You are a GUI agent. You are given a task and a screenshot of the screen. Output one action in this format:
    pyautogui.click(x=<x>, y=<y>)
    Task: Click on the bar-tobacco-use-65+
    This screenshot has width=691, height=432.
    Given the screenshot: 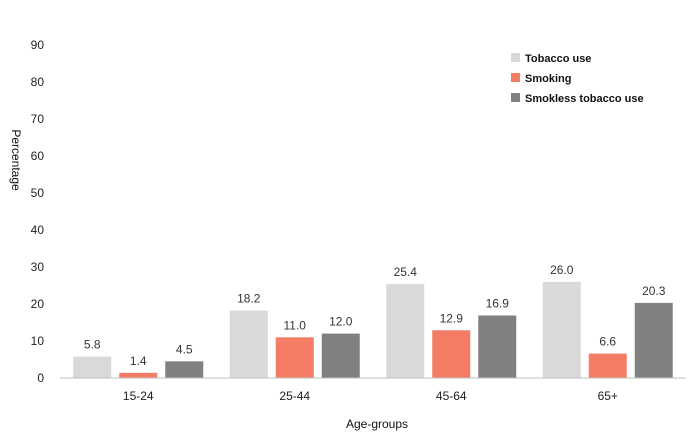 What is the action you would take?
    pyautogui.click(x=561, y=329)
    